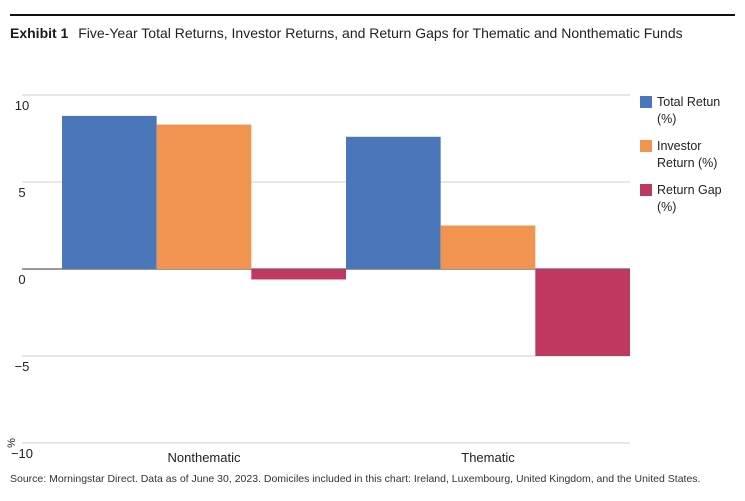 Image resolution: width=745 pixels, height=501 pixels. I want to click on y-tick-label: −5, so click(22, 366).